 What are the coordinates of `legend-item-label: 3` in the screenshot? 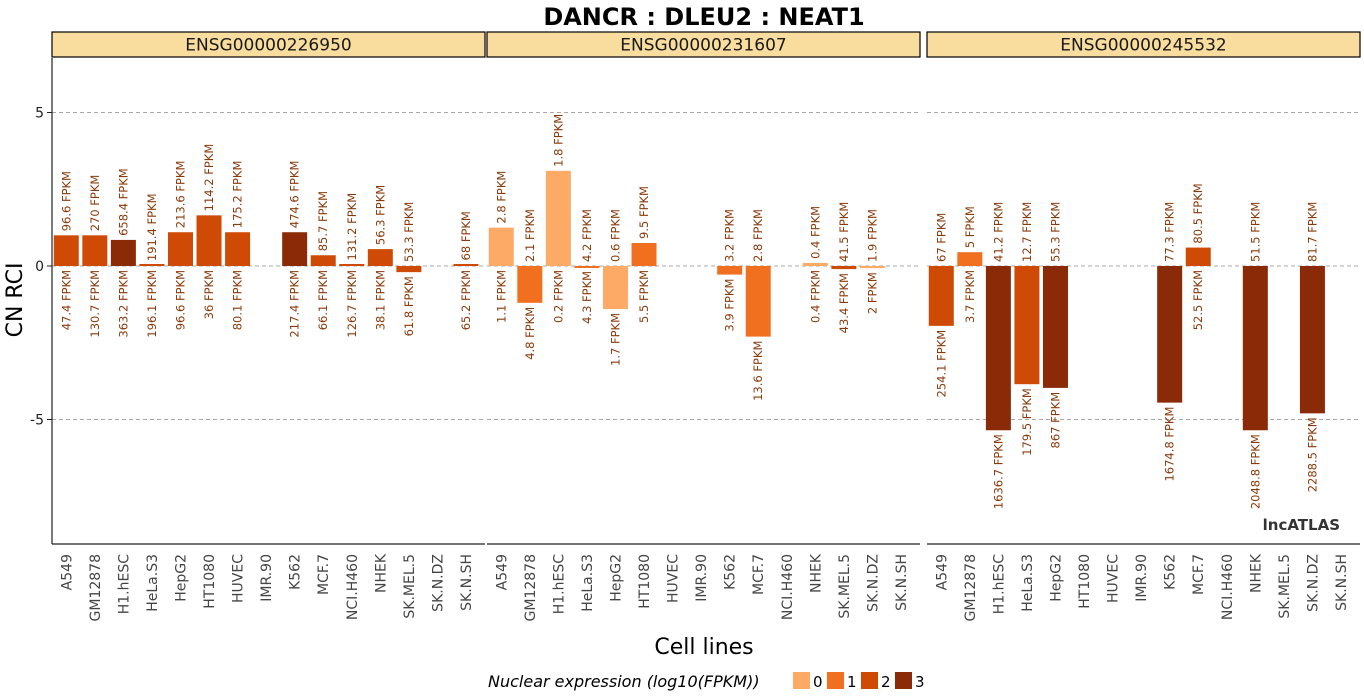 It's located at (920, 682).